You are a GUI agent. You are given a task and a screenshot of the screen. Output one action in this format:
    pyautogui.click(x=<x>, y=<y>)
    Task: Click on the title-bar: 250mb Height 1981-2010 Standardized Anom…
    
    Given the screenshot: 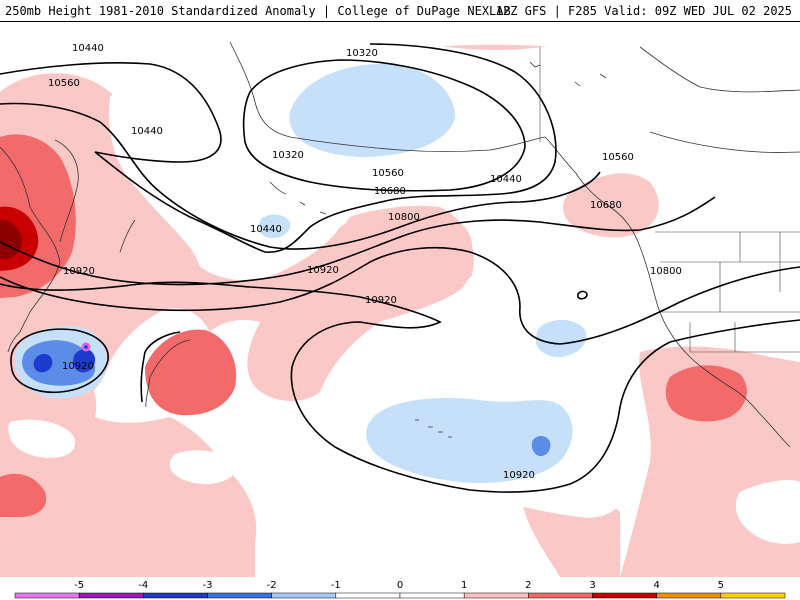 What is the action you would take?
    pyautogui.click(x=400, y=11)
    